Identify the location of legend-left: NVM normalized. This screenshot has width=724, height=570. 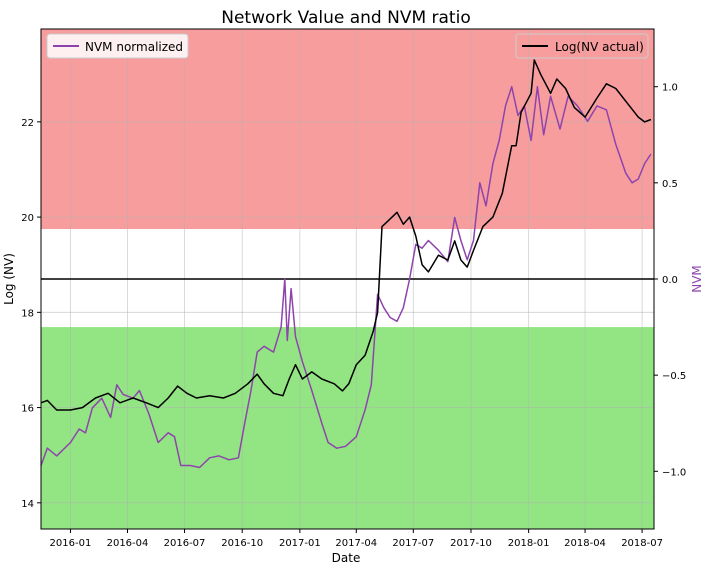
(117, 46).